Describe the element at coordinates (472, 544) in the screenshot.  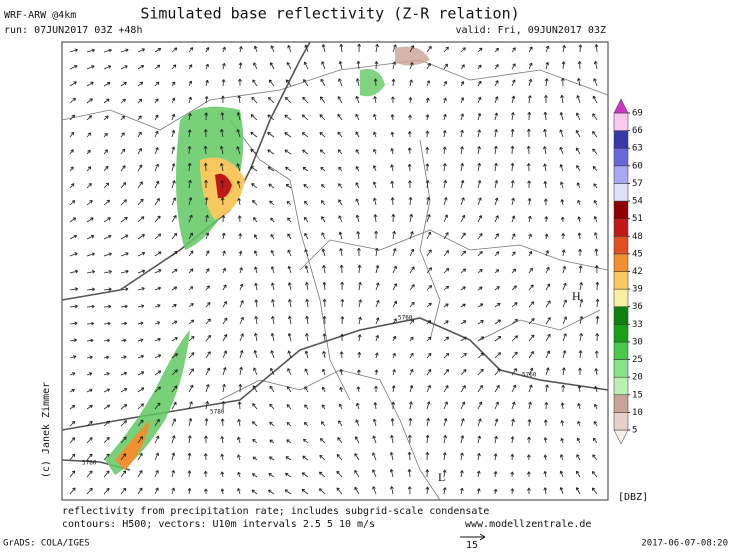
I see `scale-arrow-label: 15` at that location.